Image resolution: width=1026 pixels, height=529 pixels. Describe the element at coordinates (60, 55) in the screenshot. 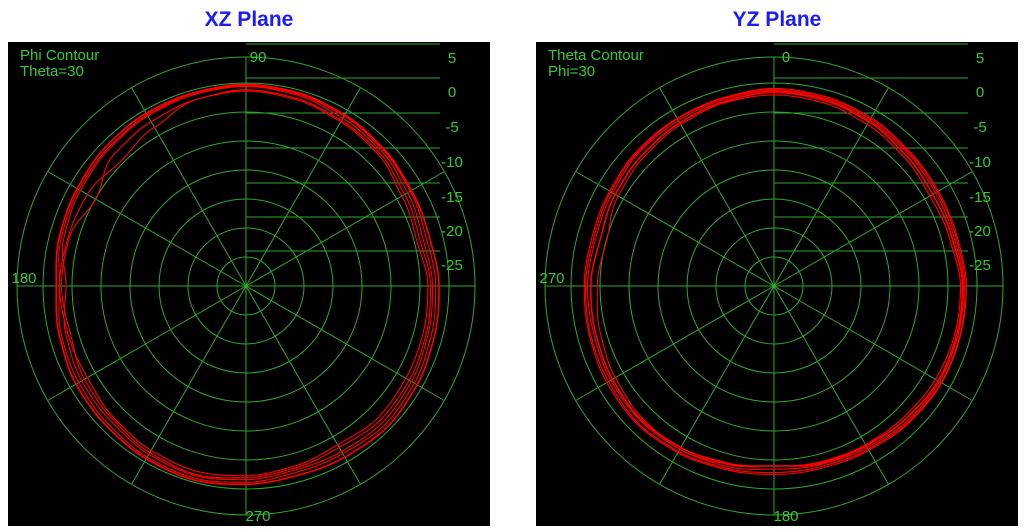

I see `contour-label: Phi Contour` at that location.